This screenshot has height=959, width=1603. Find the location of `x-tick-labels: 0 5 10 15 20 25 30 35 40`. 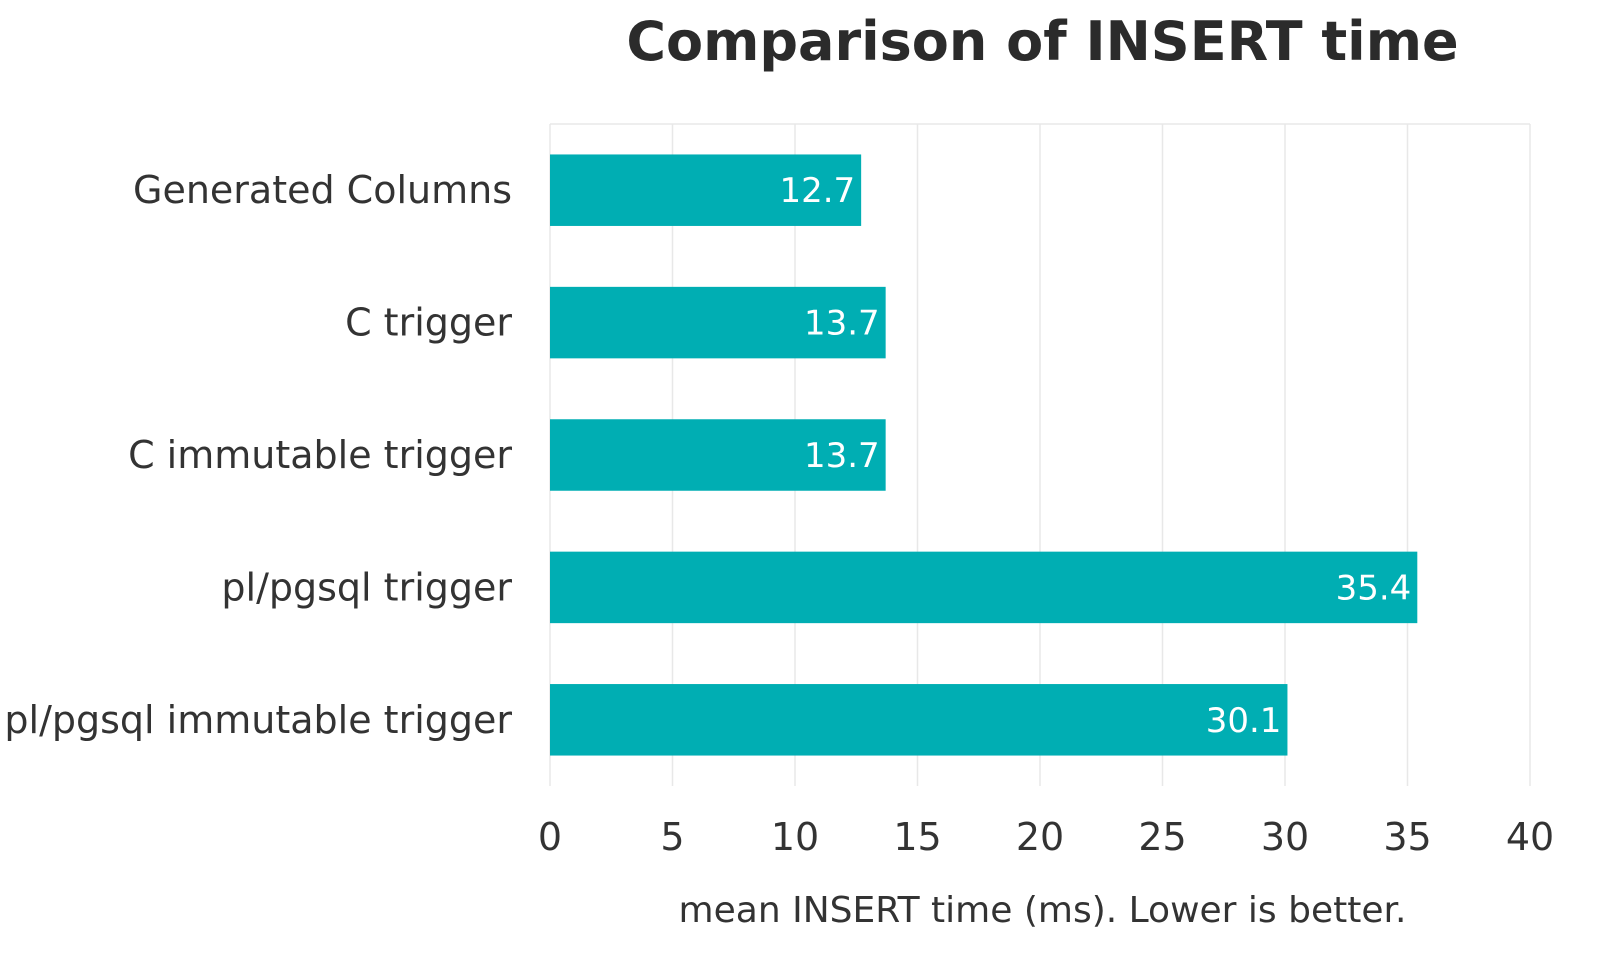

x-tick-labels: 0 5 10 15 20 25 30 35 40 is located at coordinates (1046, 837).